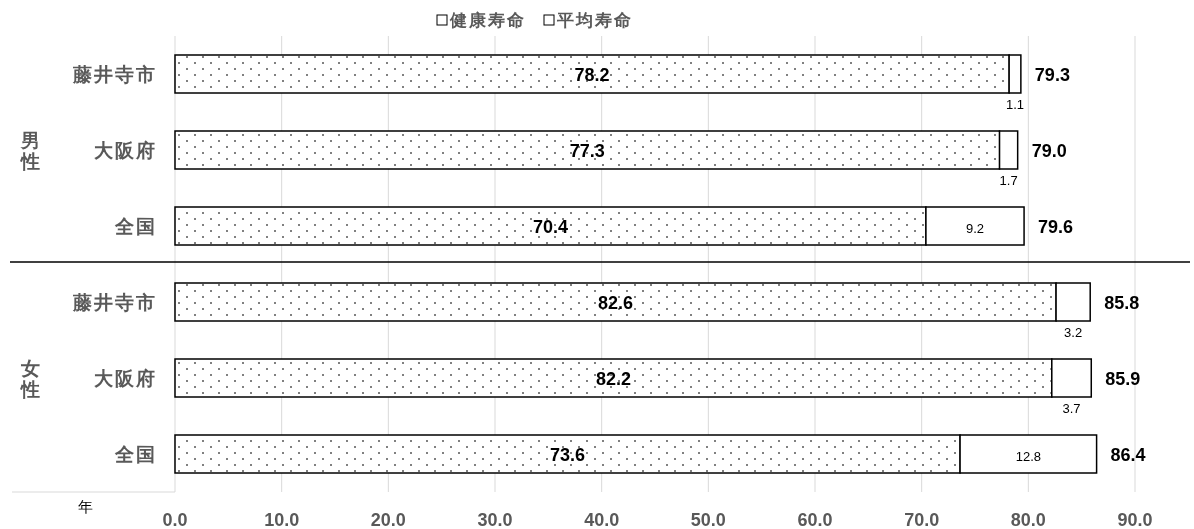  What do you see at coordinates (175, 519) in the screenshot?
I see `x-tick-label: 0.0` at bounding box center [175, 519].